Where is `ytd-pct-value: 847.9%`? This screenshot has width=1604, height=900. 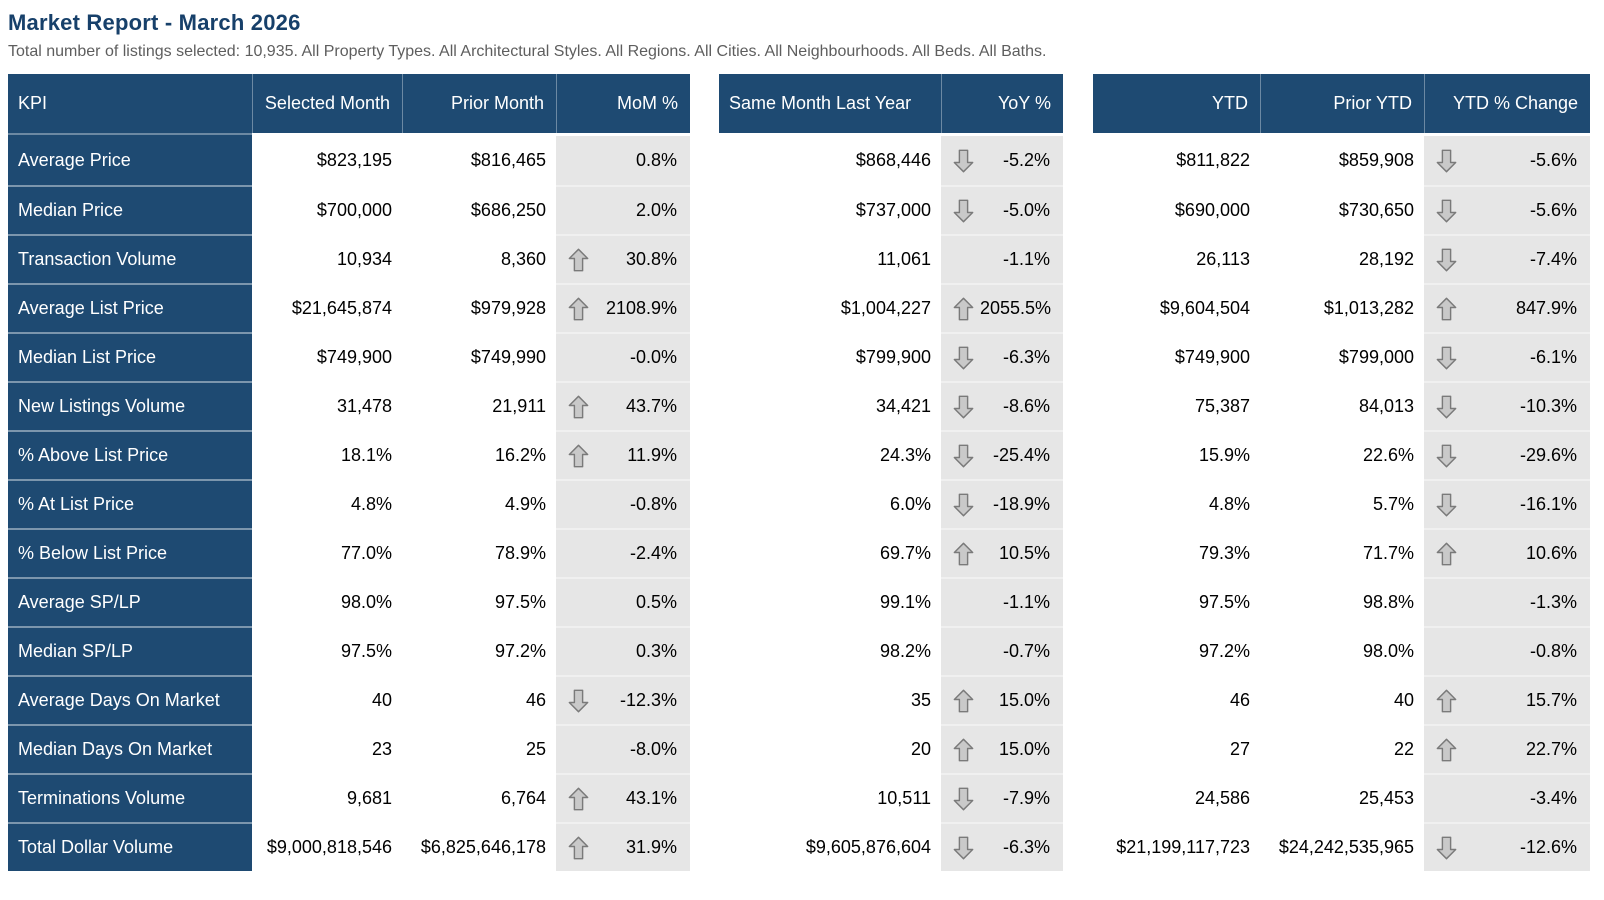 ytd-pct-value: 847.9% is located at coordinates (1546, 308).